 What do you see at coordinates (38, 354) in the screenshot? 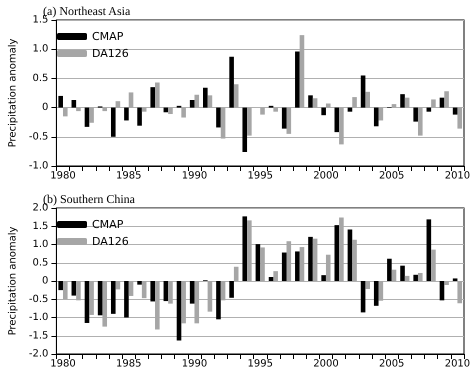
I see `y-tick-label: -2.0` at bounding box center [38, 354].